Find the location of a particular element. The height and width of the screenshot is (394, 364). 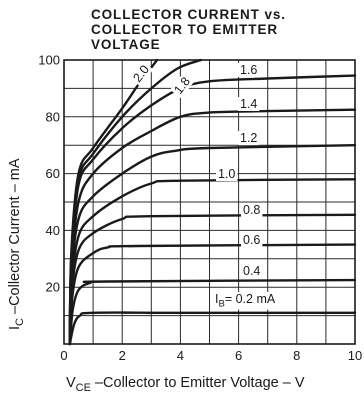

curve-label: 1.2 is located at coordinates (248, 138).